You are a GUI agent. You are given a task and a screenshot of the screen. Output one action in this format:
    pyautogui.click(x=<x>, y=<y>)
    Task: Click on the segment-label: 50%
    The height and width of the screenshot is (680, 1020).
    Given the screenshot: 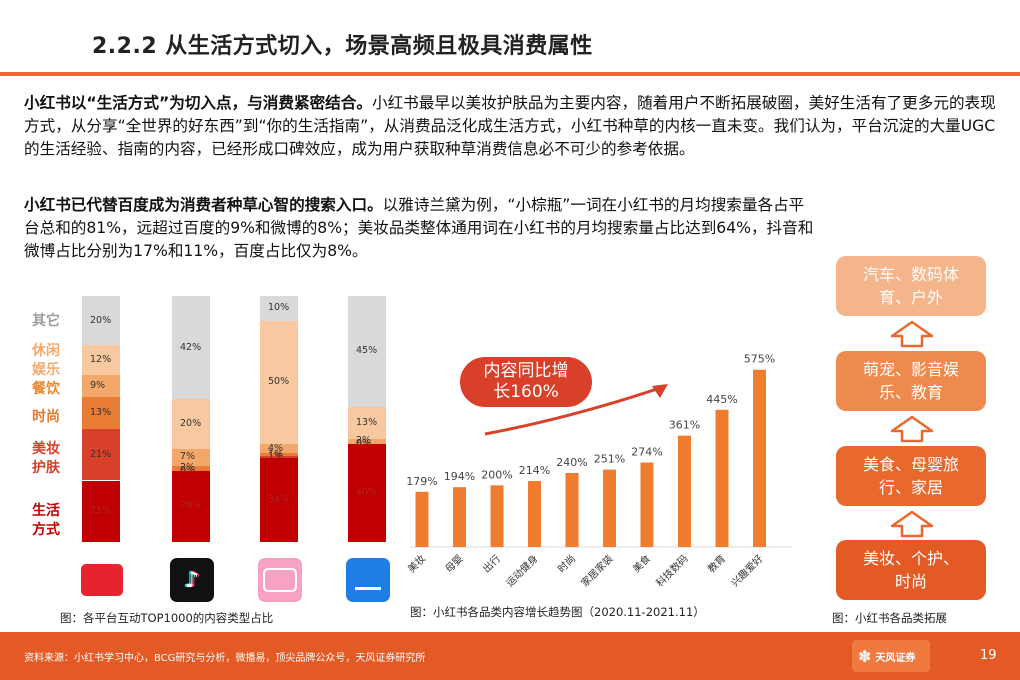 What is the action you would take?
    pyautogui.click(x=279, y=382)
    